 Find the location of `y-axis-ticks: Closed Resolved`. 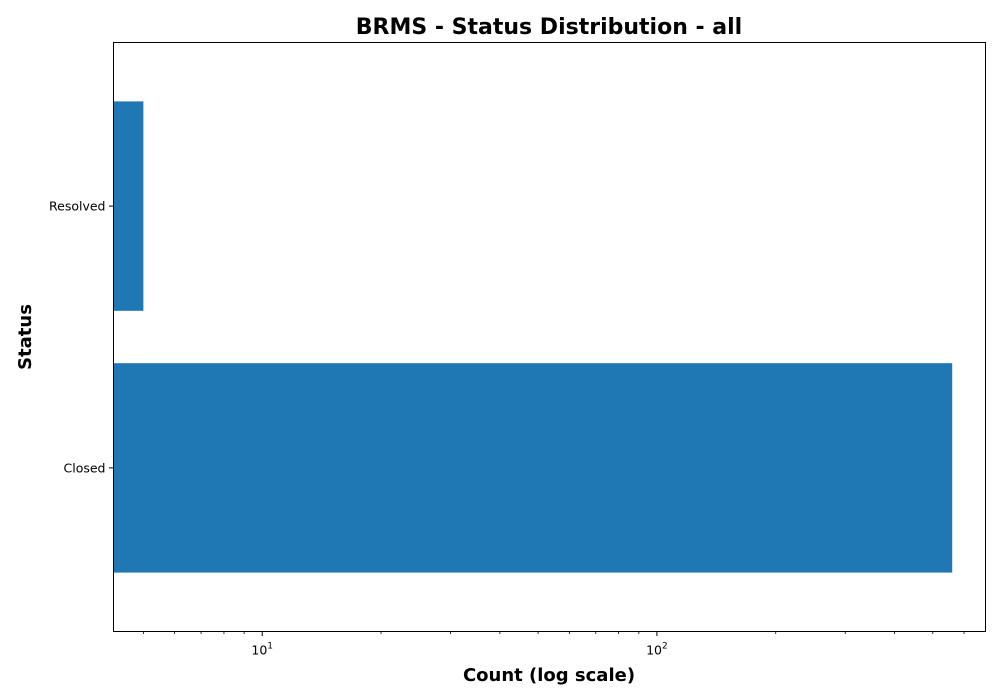

y-axis-ticks: Closed Resolved is located at coordinates (81, 337).